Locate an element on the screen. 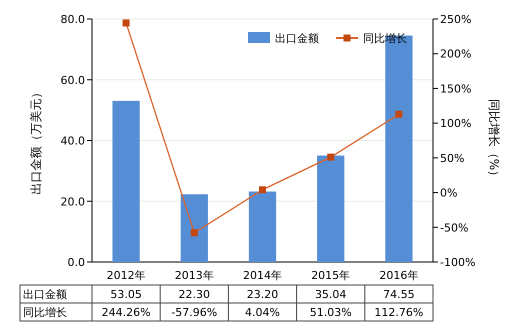  data-label: 22.30 is located at coordinates (194, 294).